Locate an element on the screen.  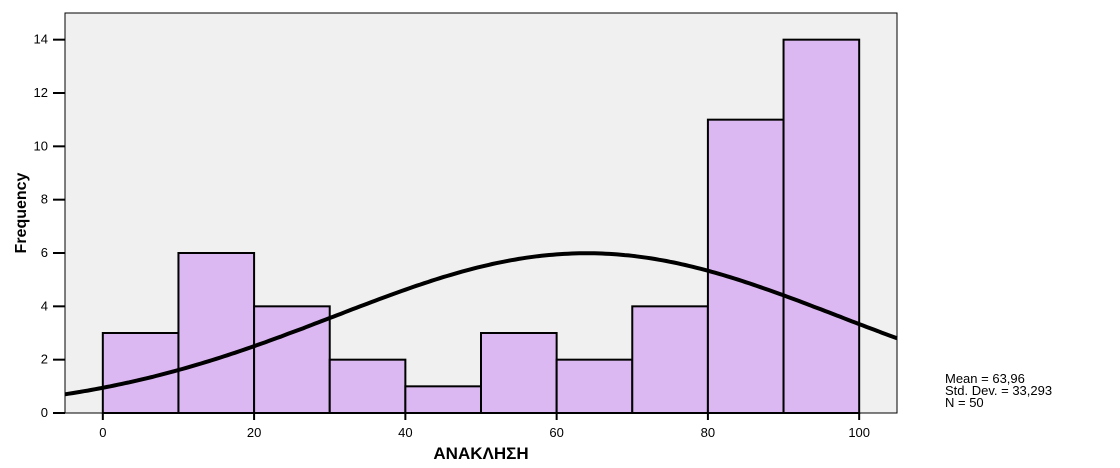
y-axis-title: Frequency is located at coordinates (21, 212).